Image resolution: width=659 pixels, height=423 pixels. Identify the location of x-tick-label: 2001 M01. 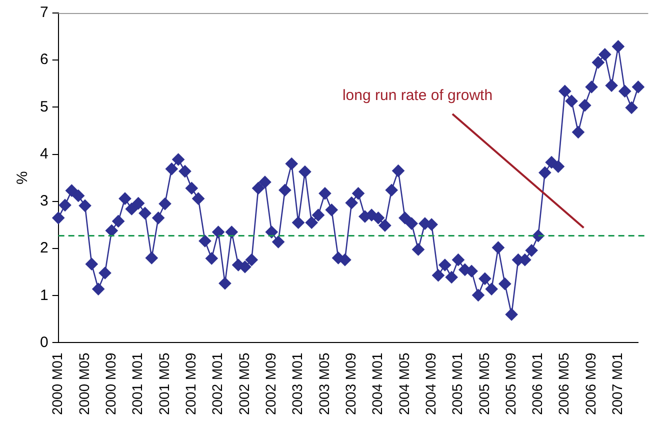
(137, 384).